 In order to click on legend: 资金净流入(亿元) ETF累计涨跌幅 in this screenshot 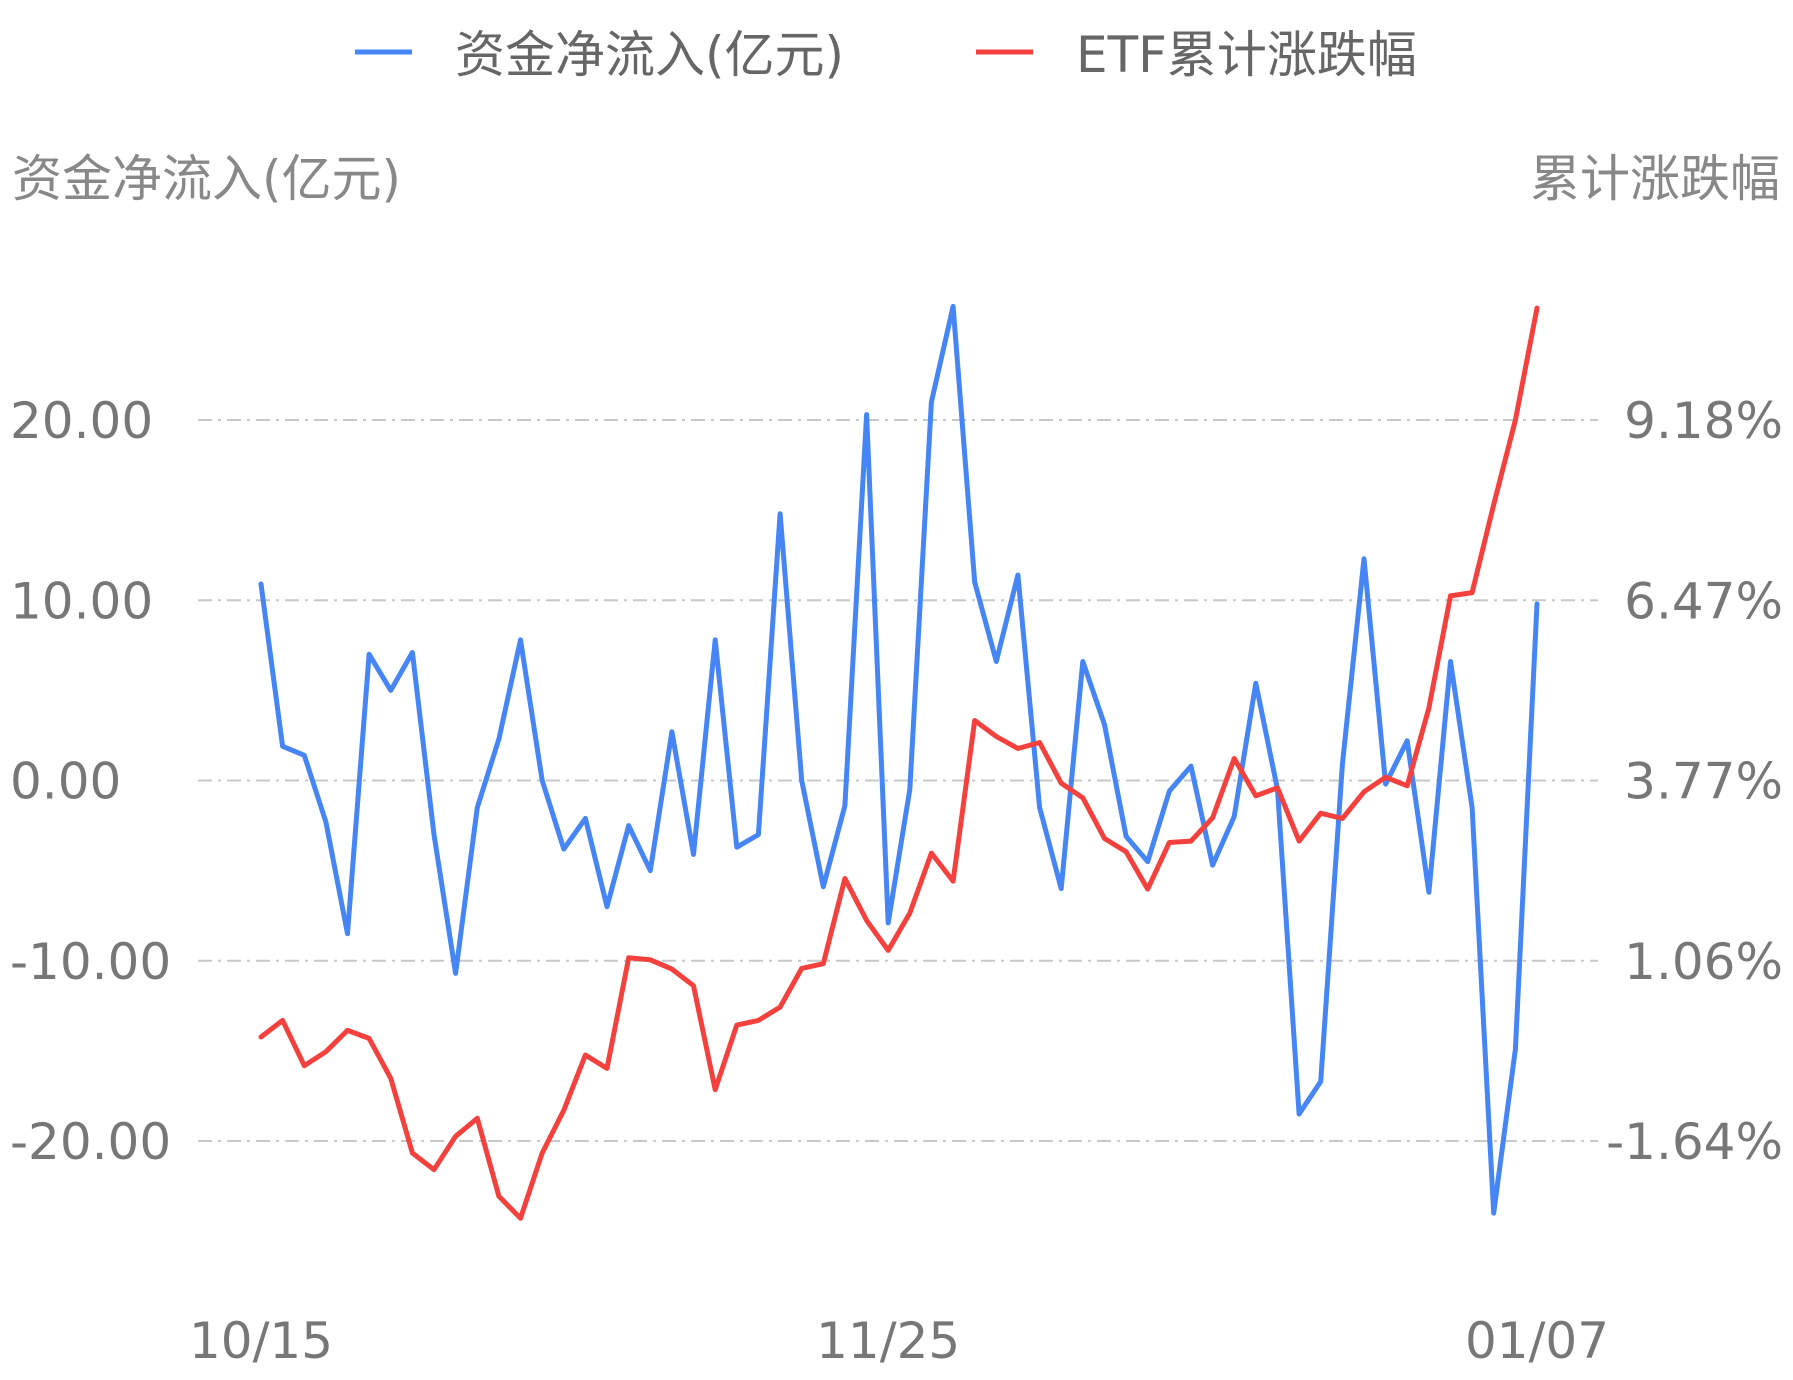, I will do `click(886, 55)`.